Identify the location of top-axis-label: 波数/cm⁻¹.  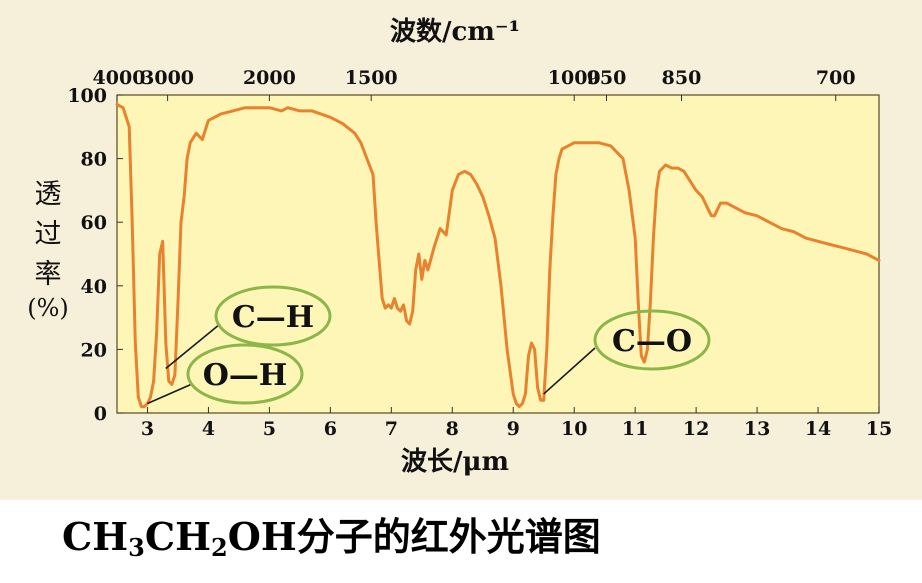
(455, 32).